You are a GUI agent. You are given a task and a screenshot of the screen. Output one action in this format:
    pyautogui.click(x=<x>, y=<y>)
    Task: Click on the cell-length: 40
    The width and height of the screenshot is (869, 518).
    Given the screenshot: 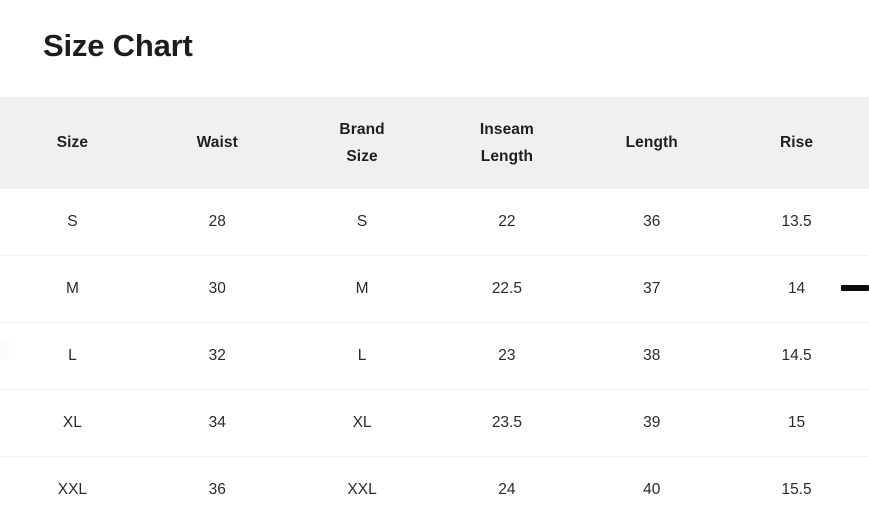 What is the action you would take?
    pyautogui.click(x=652, y=489)
    